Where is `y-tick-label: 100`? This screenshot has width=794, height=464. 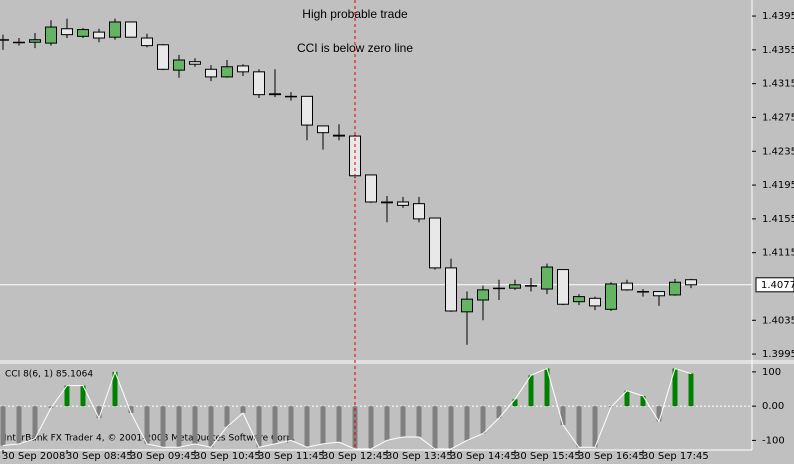
y-tick-label: 100 is located at coordinates (771, 372).